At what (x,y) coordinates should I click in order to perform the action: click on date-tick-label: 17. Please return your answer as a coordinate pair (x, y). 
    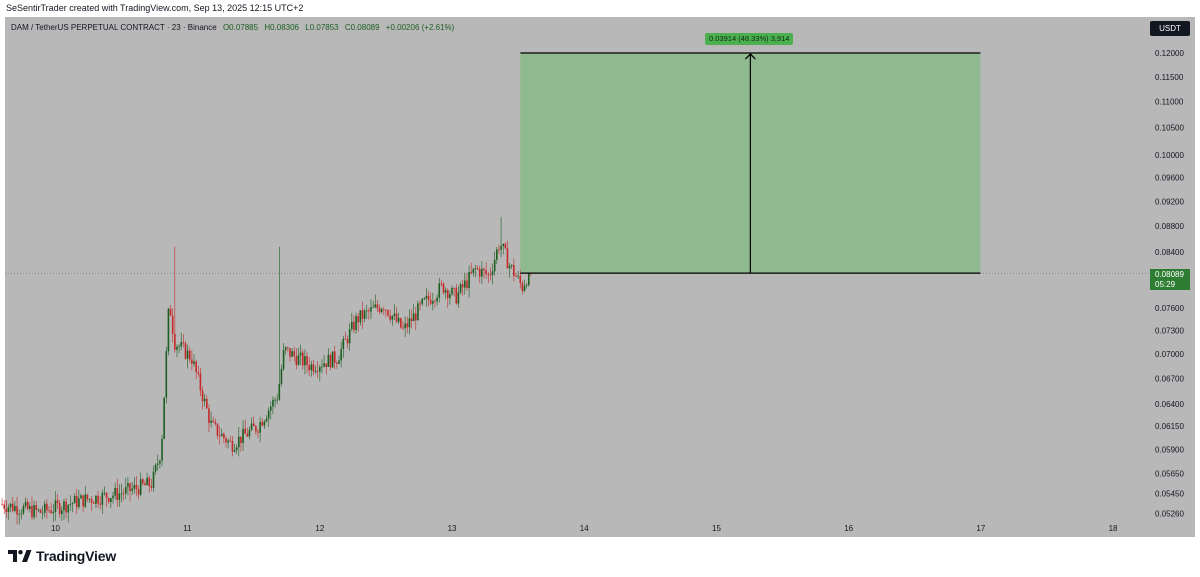
    Looking at the image, I should click on (980, 528).